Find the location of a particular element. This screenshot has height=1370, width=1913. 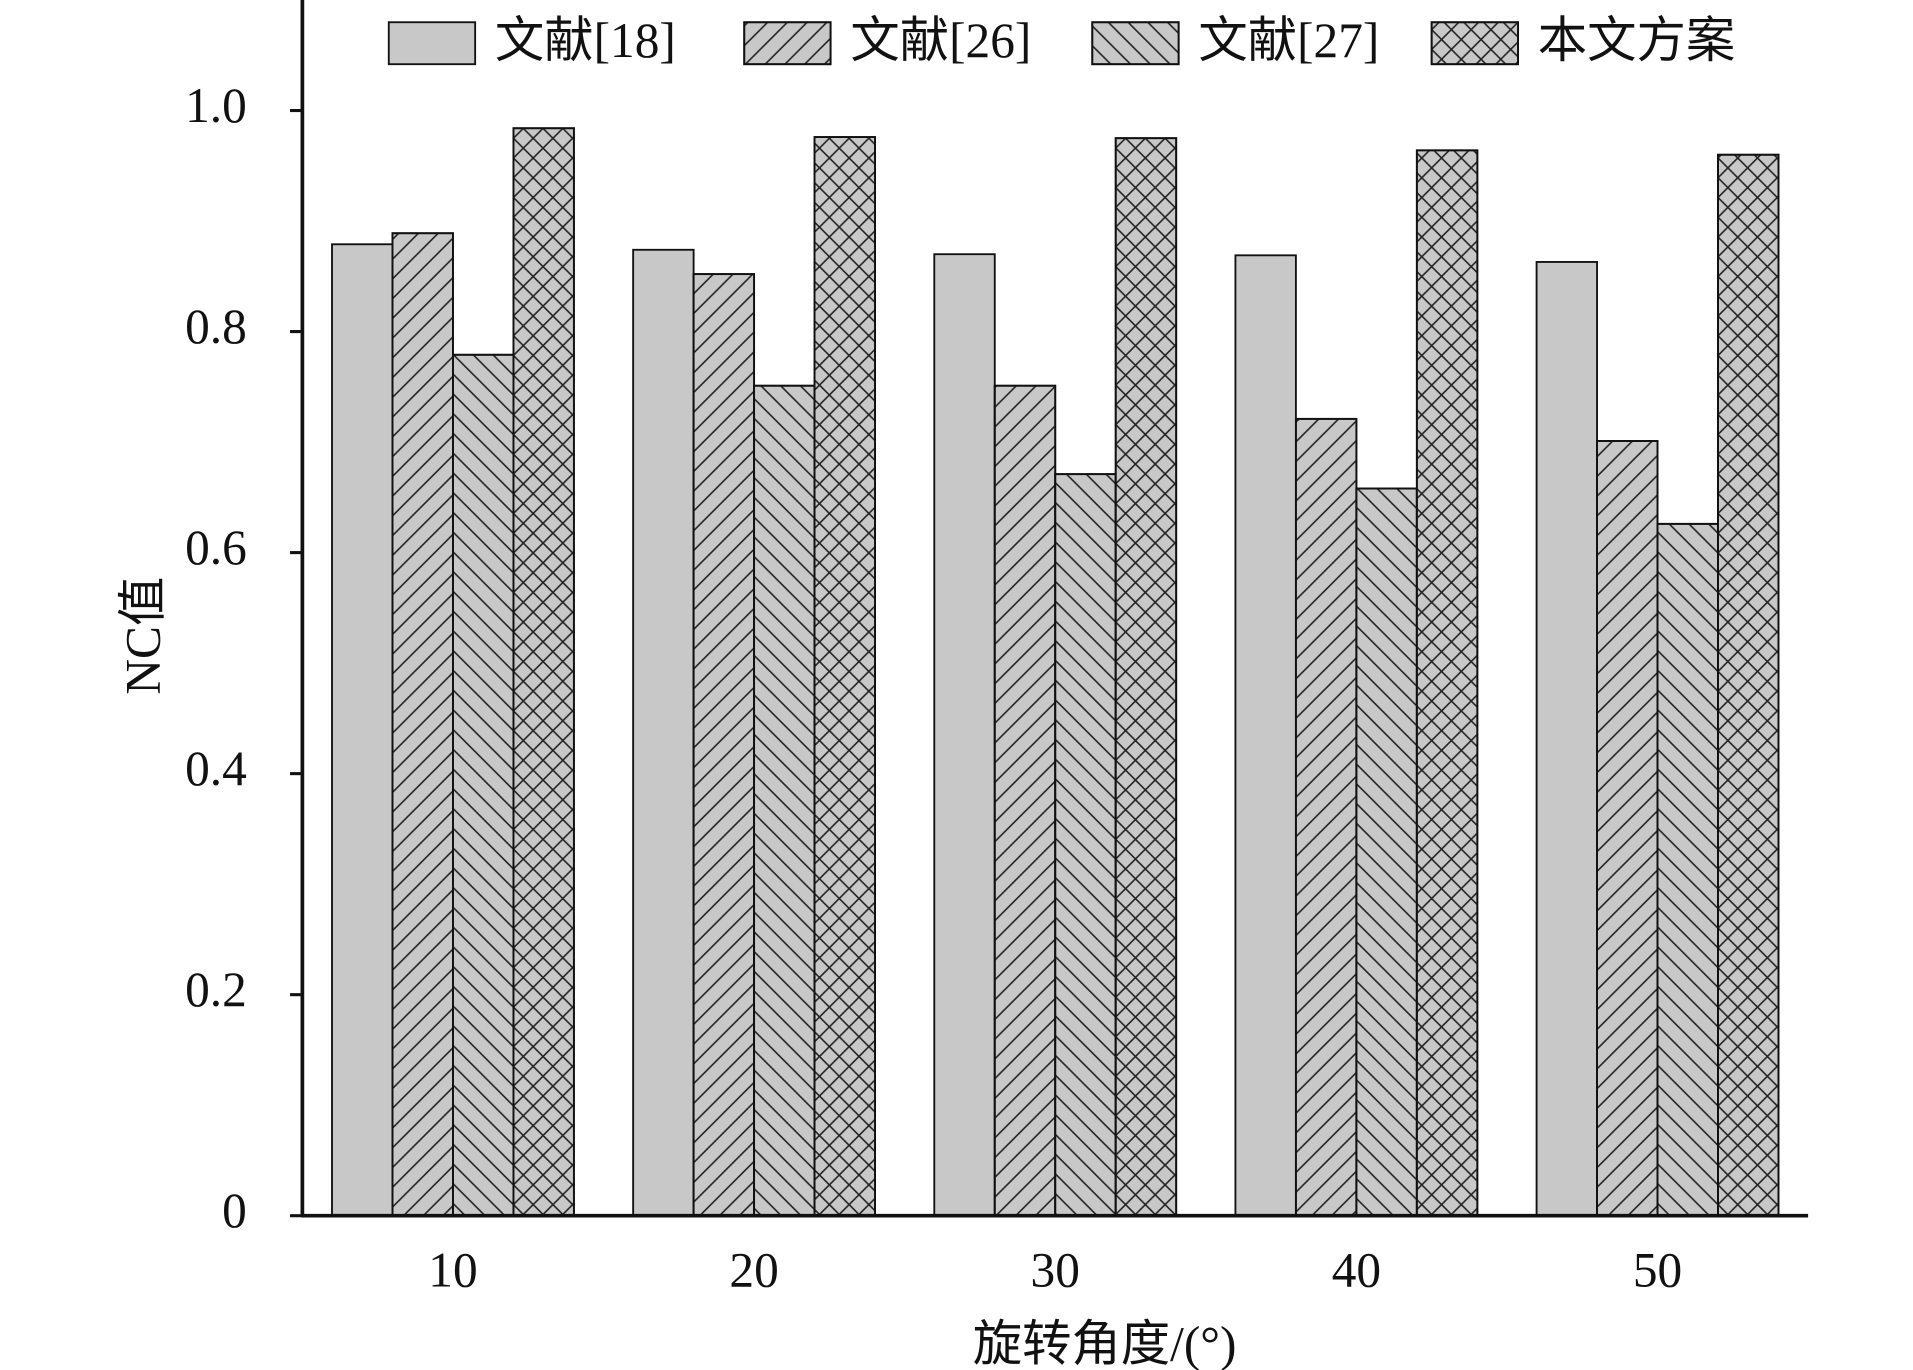

x-tick-label: 20 is located at coordinates (753, 1269).